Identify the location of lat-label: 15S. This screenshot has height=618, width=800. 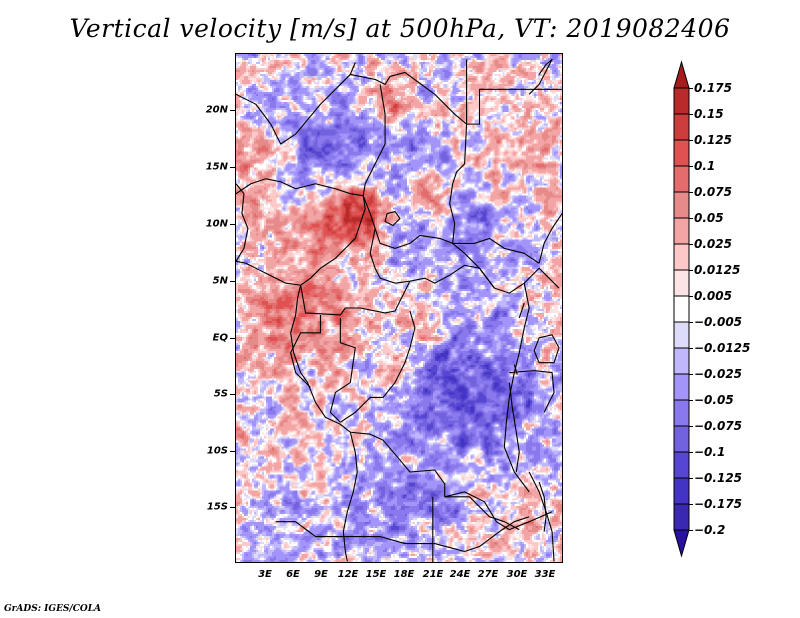
(217, 507).